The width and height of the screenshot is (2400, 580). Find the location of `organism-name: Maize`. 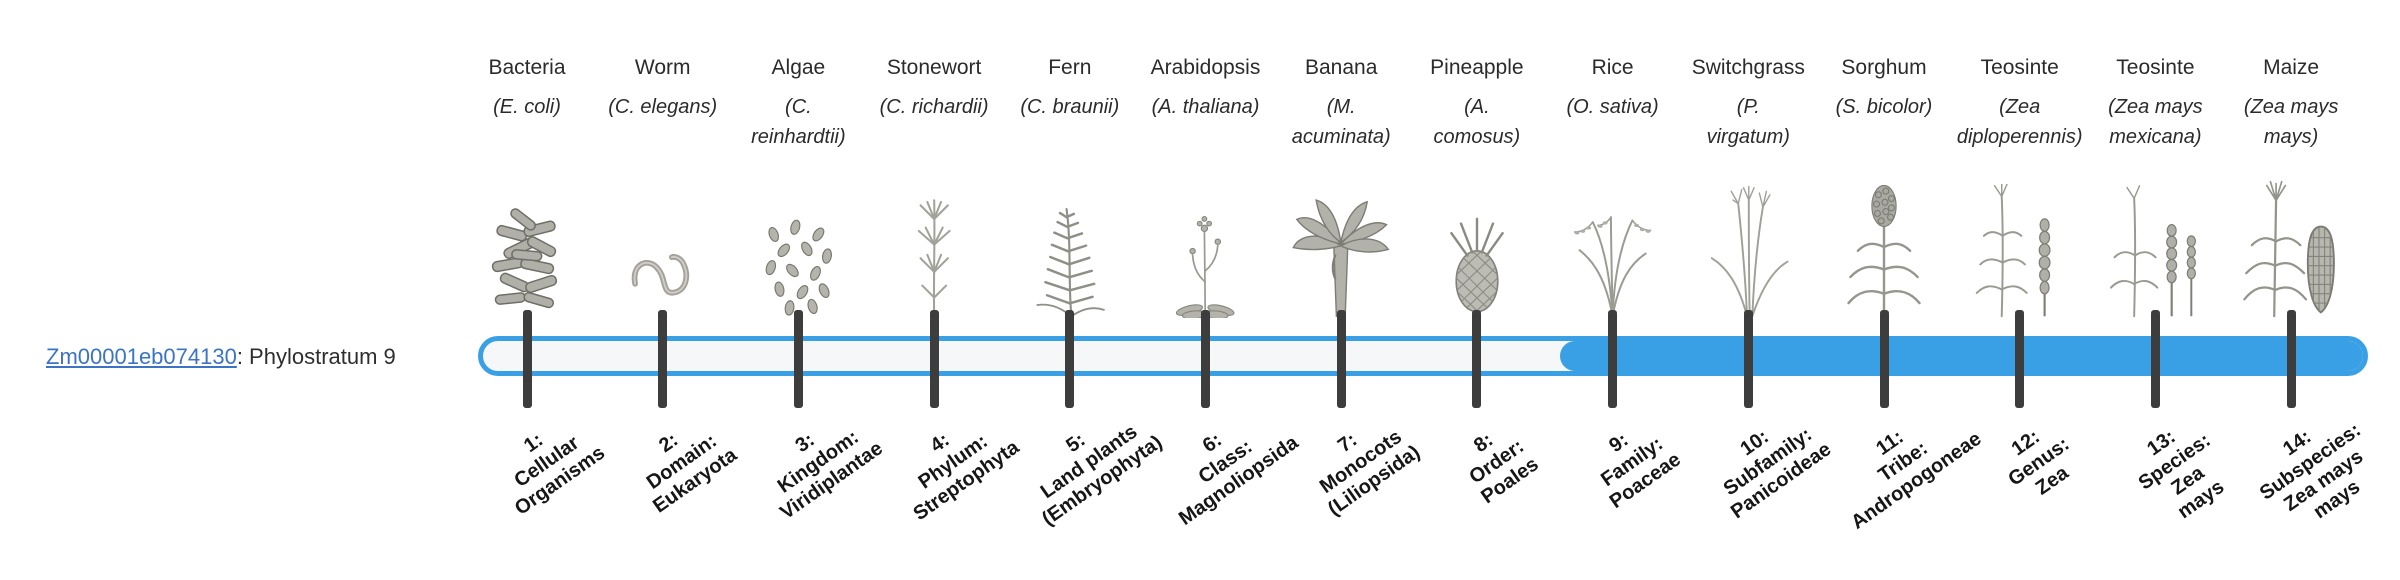

organism-name: Maize is located at coordinates (2291, 67).